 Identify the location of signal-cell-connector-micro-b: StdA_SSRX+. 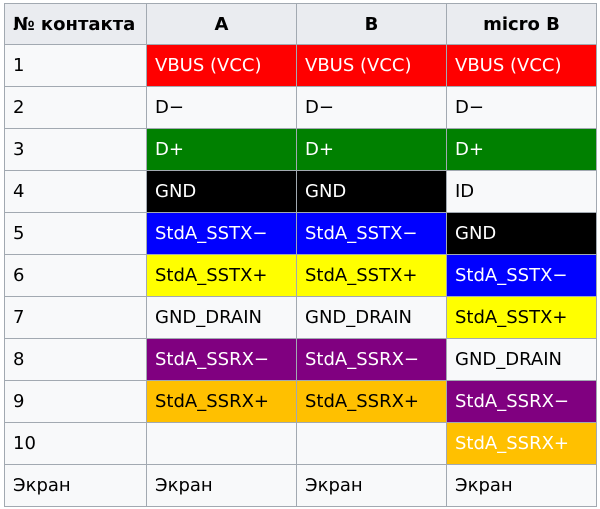
(521, 443).